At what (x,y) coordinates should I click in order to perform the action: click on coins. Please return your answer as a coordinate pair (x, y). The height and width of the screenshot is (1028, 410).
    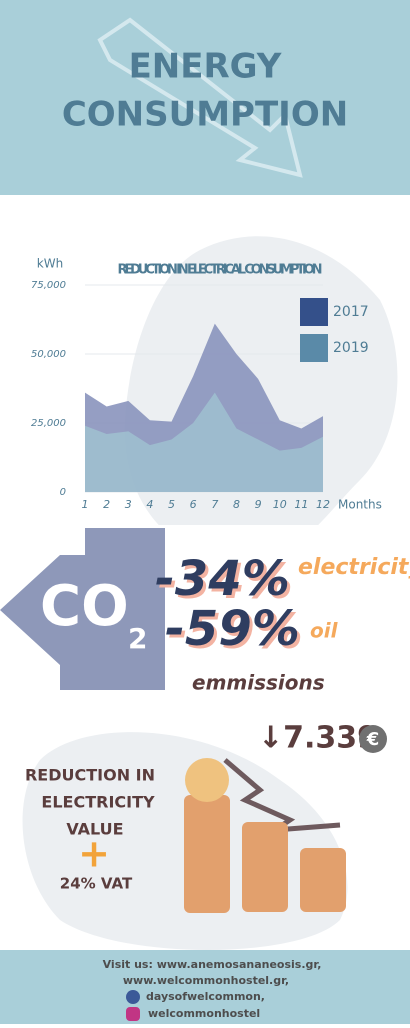
    Looking at the image, I should click on (265, 835).